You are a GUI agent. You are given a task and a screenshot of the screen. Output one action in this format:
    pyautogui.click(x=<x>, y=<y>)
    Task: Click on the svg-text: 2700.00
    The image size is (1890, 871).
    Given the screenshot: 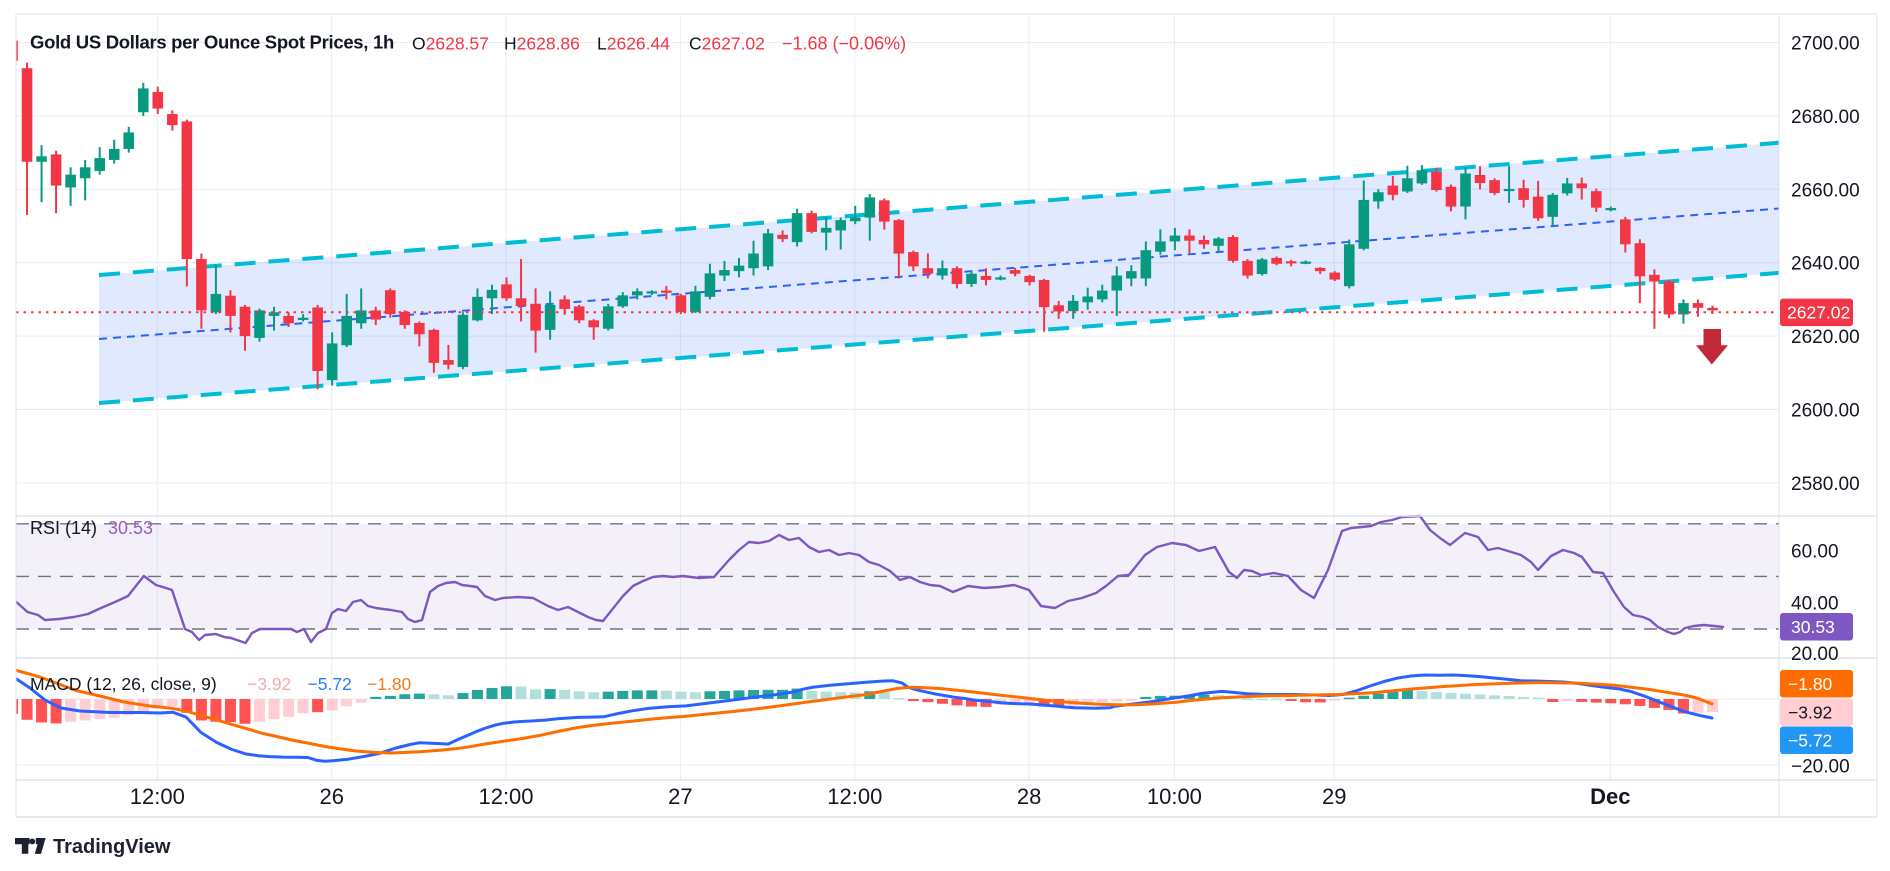 What is the action you would take?
    pyautogui.click(x=1825, y=44)
    